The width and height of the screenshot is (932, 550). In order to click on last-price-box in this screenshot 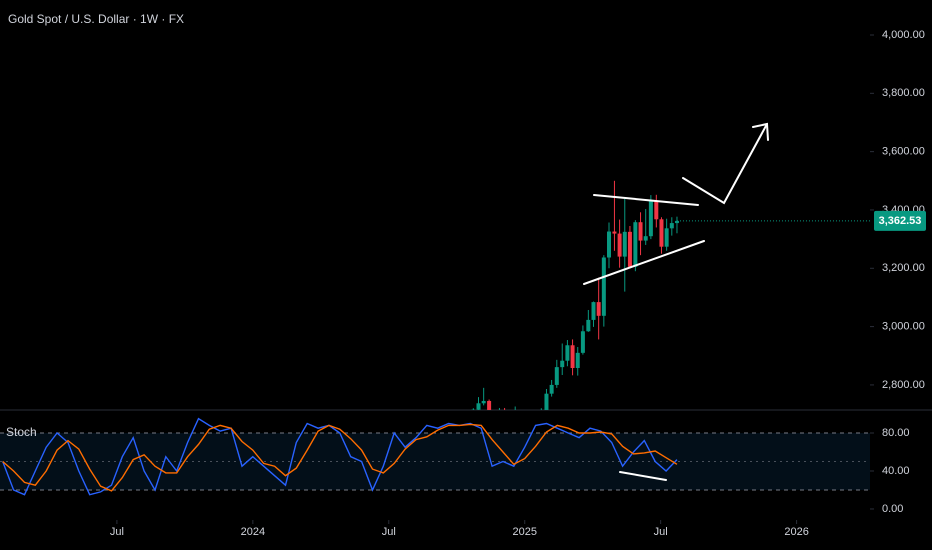, I will do `click(900, 220)`.